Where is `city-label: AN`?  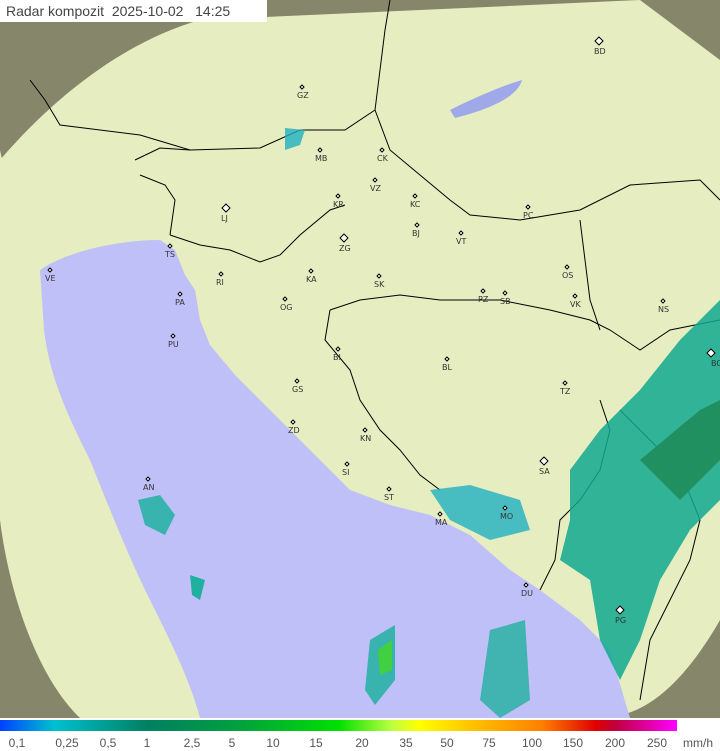
city-label: AN is located at coordinates (148, 487).